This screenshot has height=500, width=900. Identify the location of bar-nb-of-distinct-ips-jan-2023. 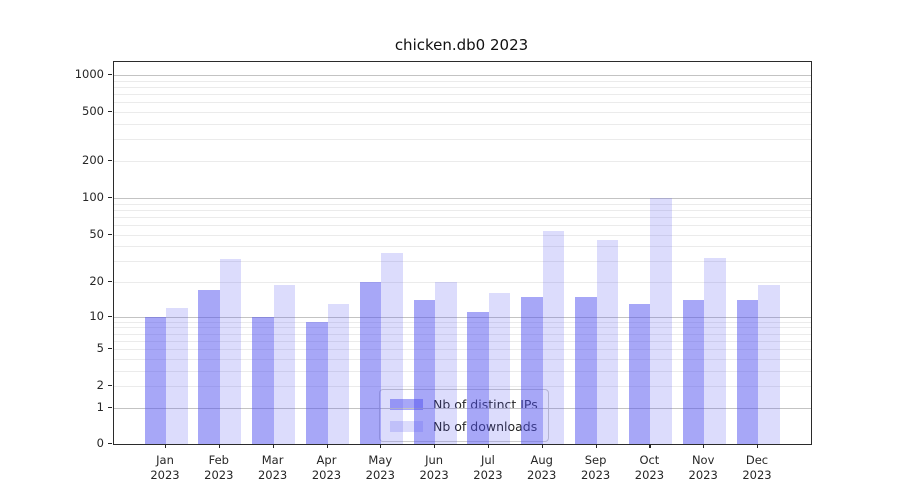
(155, 380).